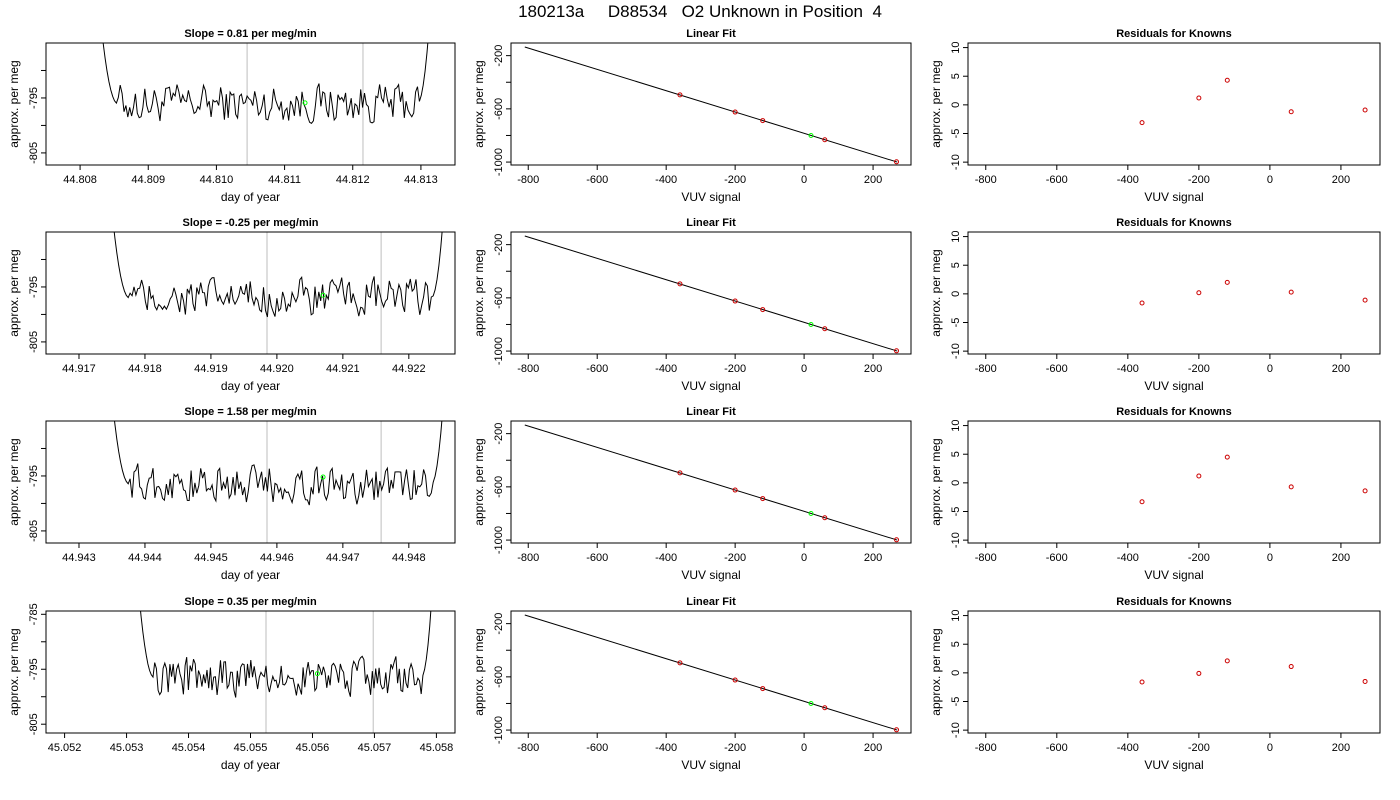 The image size is (1400, 800). What do you see at coordinates (956, 105) in the screenshot?
I see `y-tick-label: 0` at bounding box center [956, 105].